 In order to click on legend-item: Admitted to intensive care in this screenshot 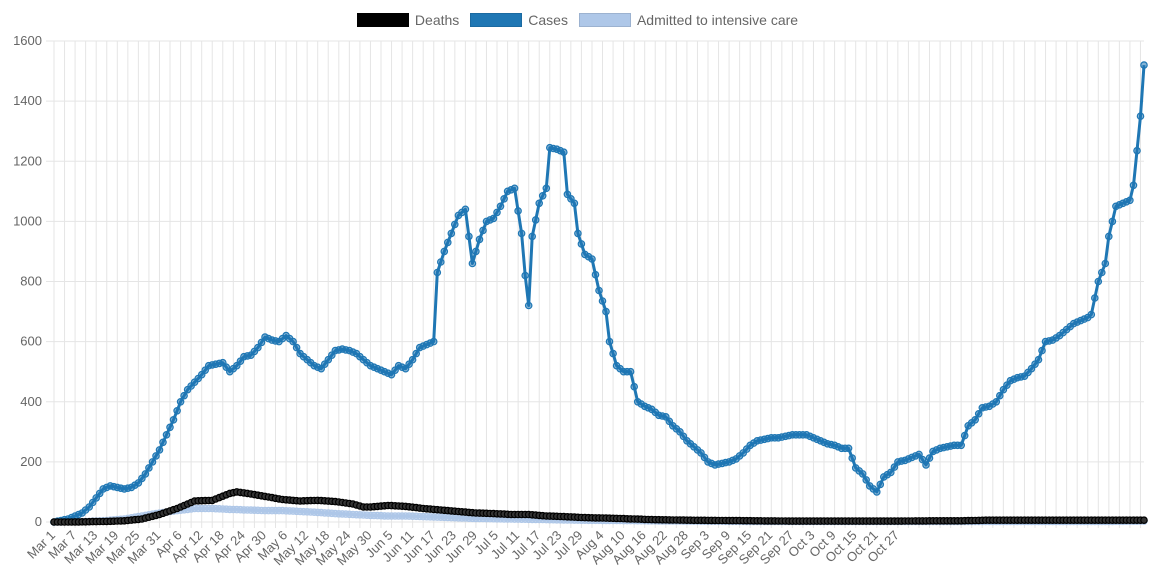, I will do `click(688, 20)`.